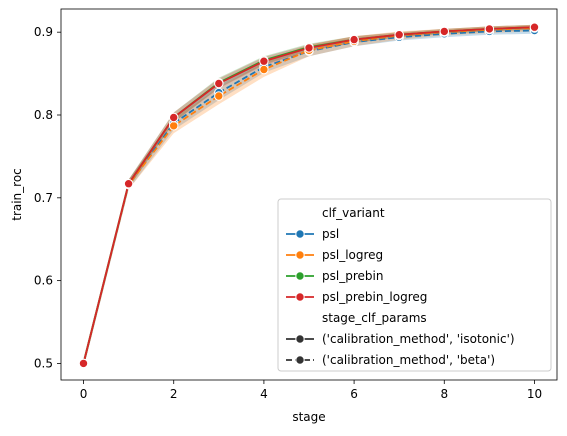  I want to click on legend-label-psl_prebin_logreg: psl_prebin_logreg, so click(374, 297).